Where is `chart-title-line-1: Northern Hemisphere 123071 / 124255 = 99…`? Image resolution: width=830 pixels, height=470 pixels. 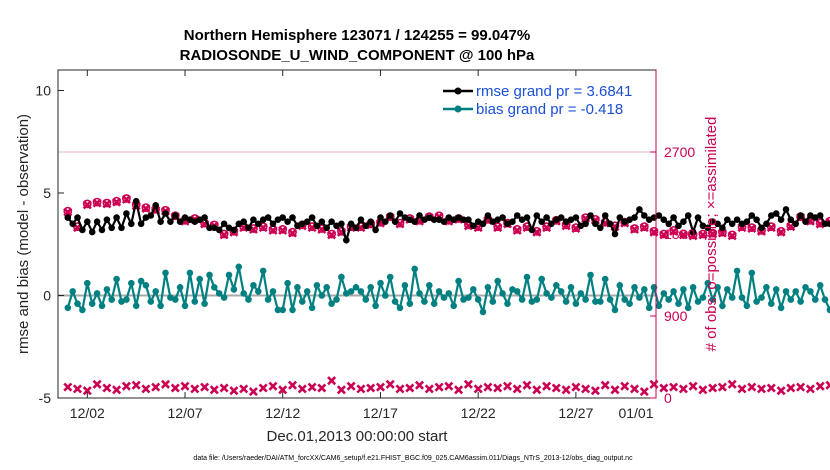 chart-title-line-1: Northern Hemisphere 123071 / 124255 = 99… is located at coordinates (357, 35).